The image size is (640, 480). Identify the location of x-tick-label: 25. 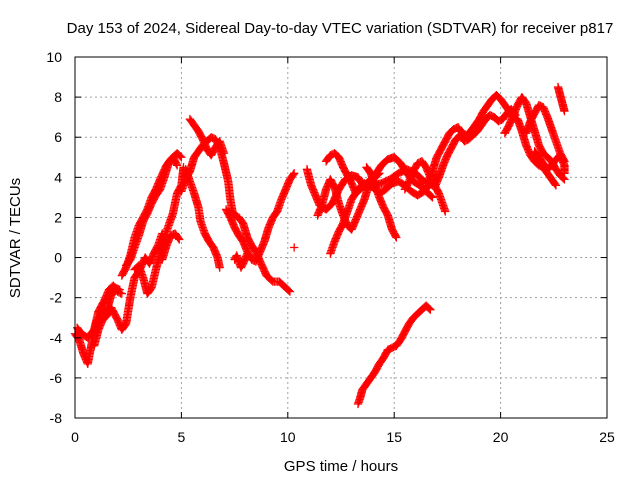
(607, 437).